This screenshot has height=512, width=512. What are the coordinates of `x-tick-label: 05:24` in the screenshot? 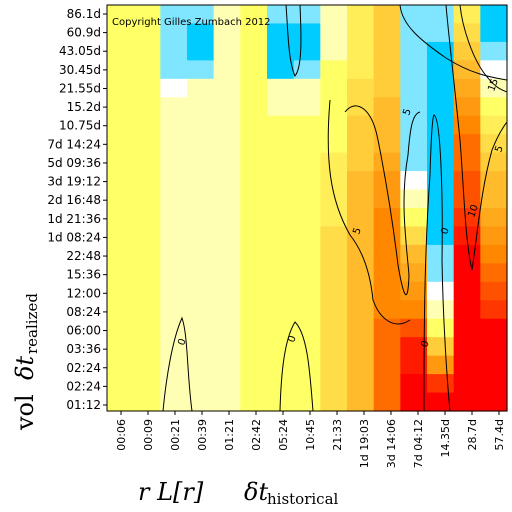 It's located at (283, 435).